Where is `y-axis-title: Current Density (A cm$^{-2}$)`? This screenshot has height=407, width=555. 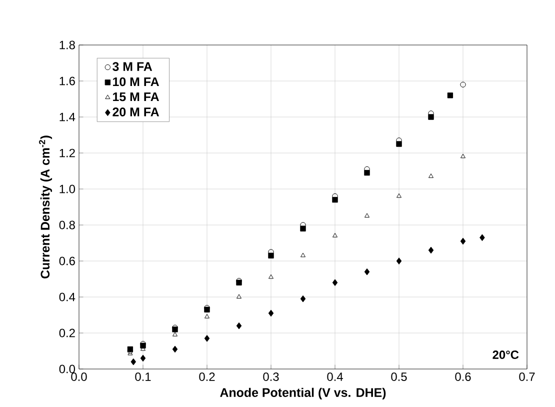
y-axis-title: Current Density (A cm$^{-2}$) is located at coordinates (45, 207).